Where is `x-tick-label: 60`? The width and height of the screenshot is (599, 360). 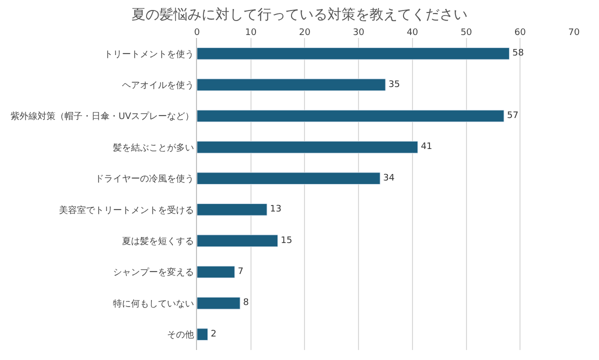
x-tick-label: 60 is located at coordinates (520, 33).